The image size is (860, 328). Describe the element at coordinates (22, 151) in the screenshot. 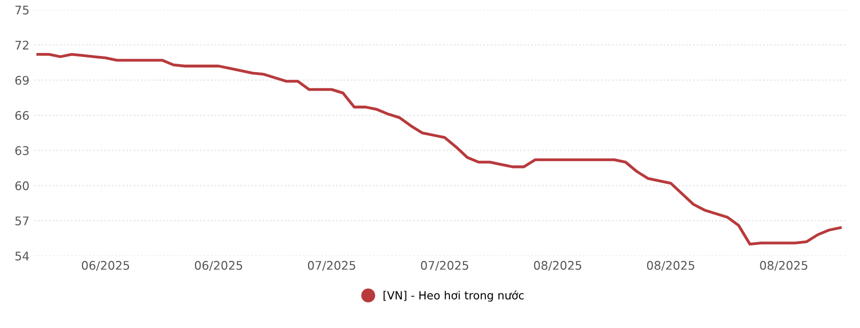

I see `y-tick-label: 63` at that location.